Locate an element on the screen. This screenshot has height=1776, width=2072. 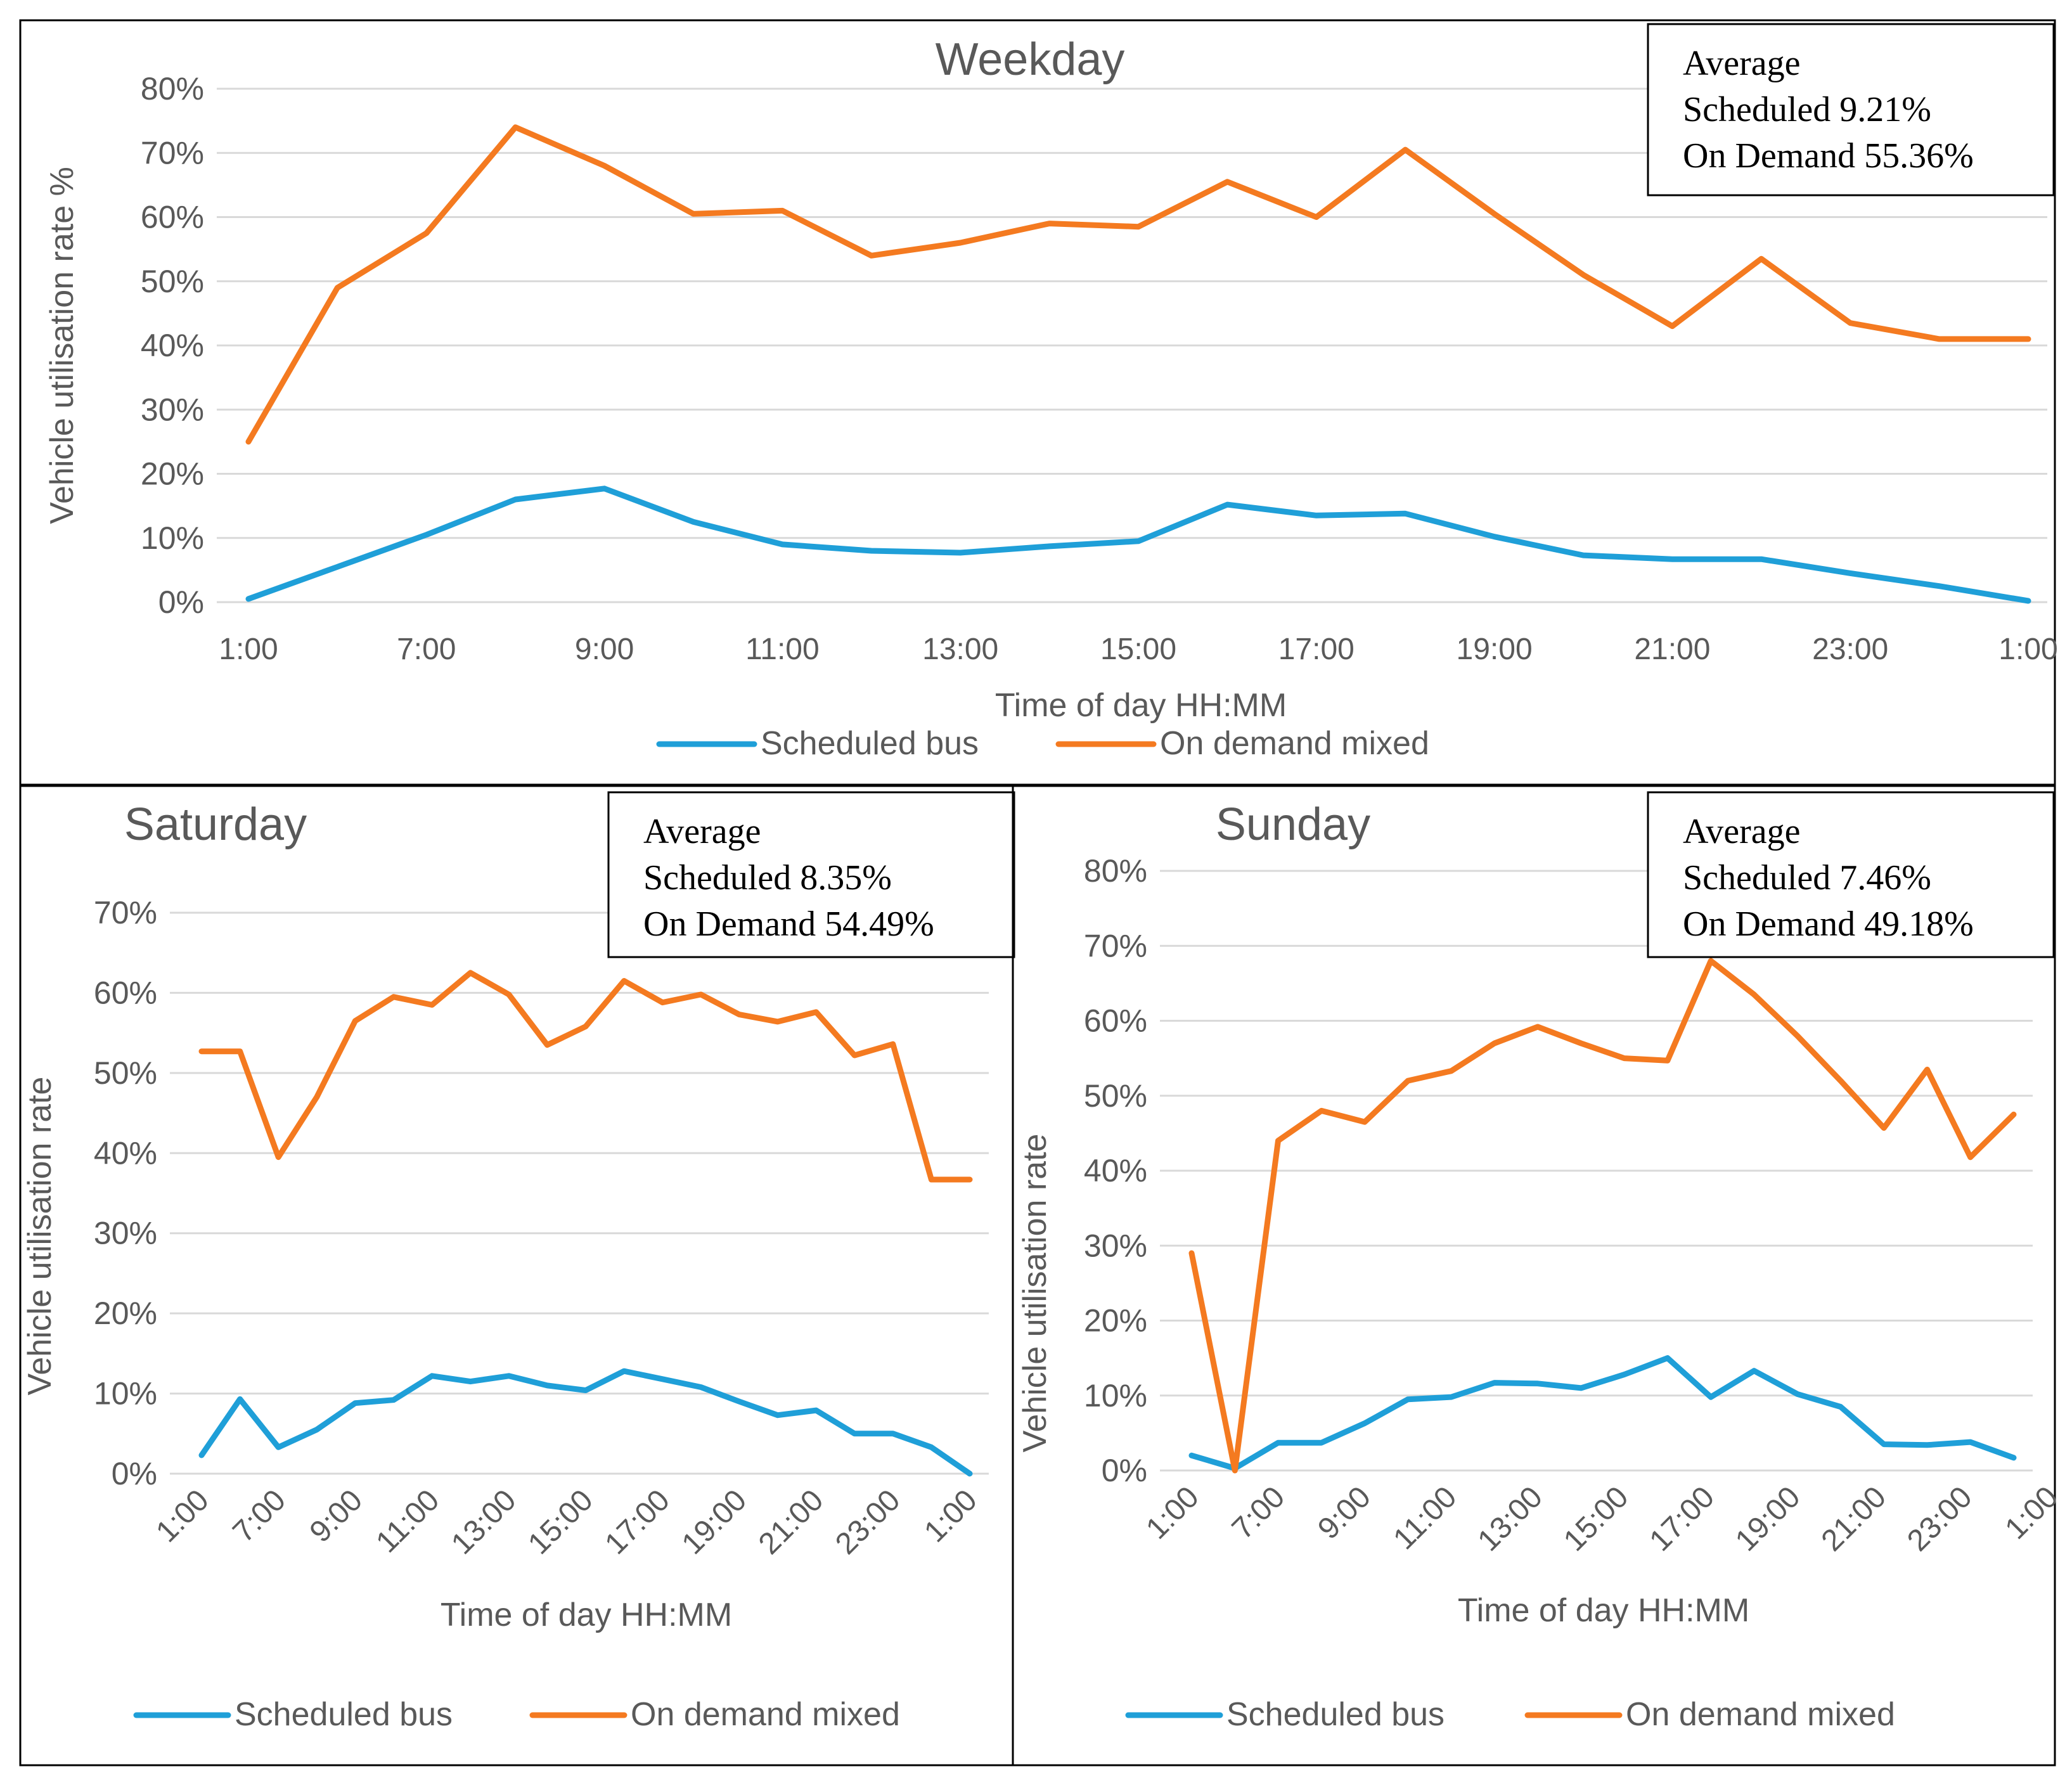
chart-title: Sunday is located at coordinates (1293, 824).